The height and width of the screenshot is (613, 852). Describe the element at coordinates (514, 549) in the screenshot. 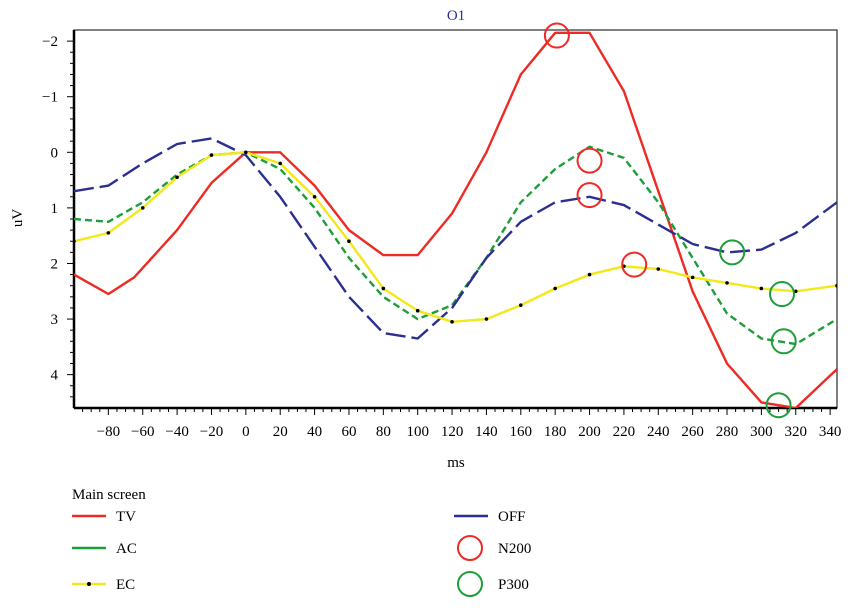

I see `legend-label-n200: N200` at that location.